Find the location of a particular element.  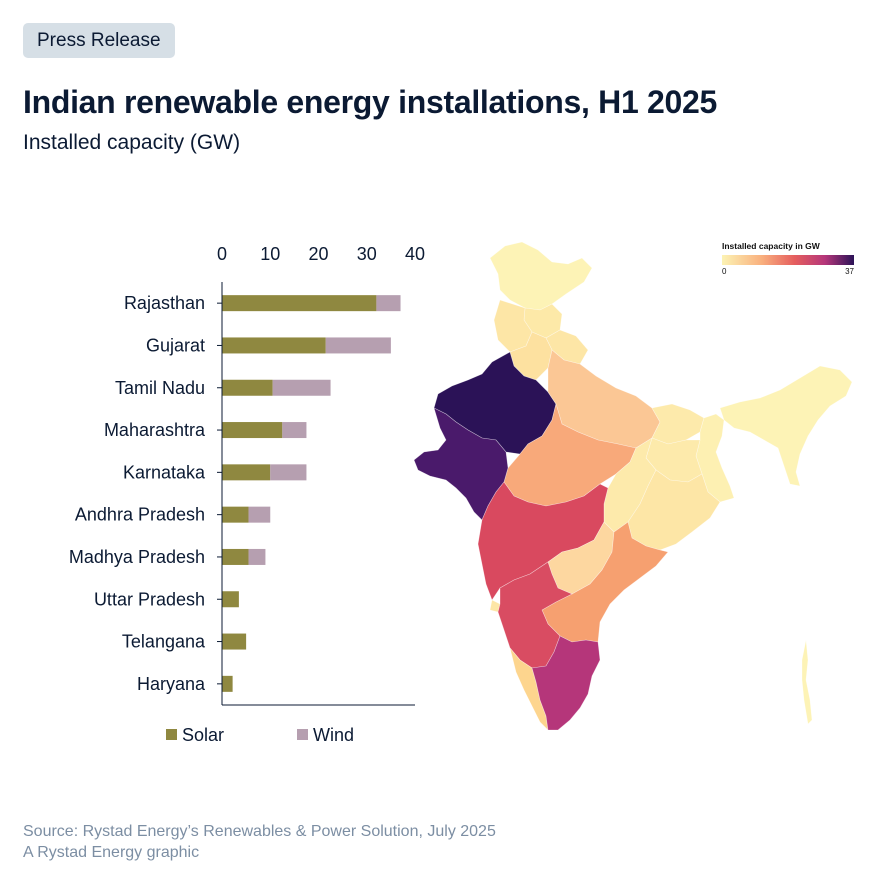

category-label: Rajasthan is located at coordinates (164, 303).